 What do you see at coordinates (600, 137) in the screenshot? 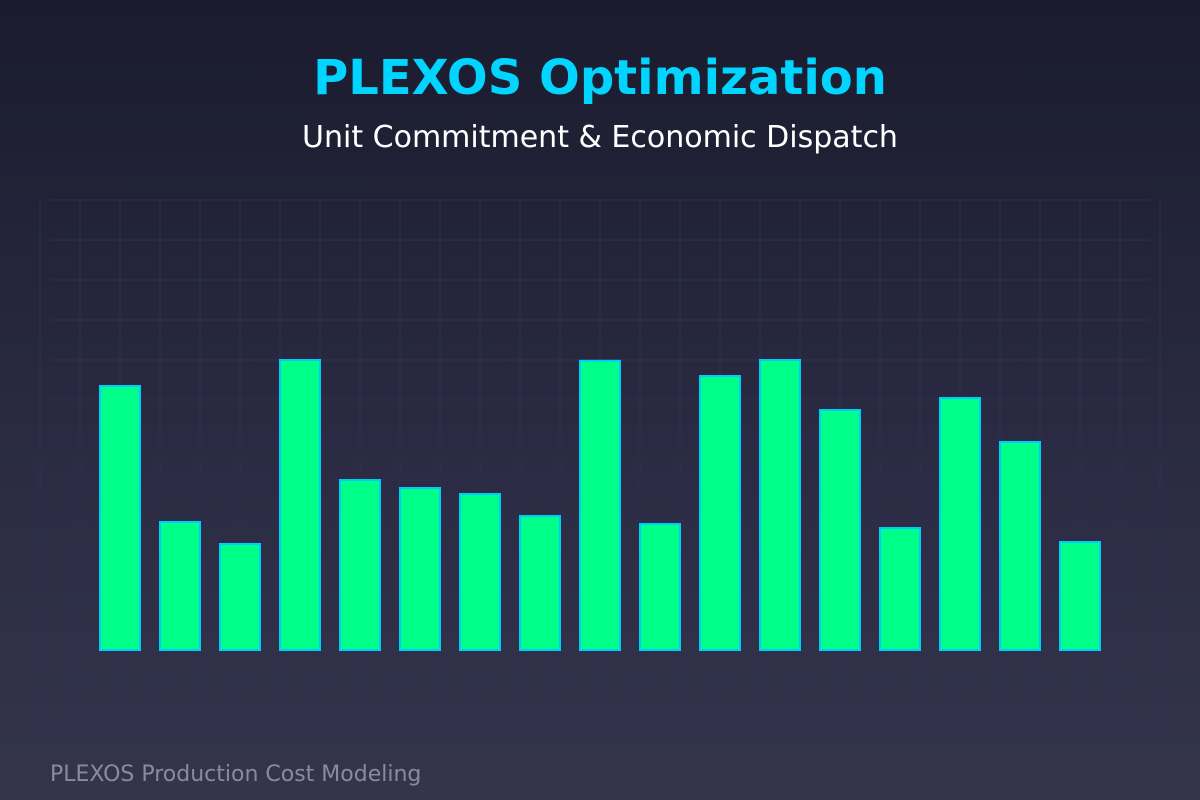
I see `chart-subtitle: Unit Commitment & Economic Dispatch` at bounding box center [600, 137].